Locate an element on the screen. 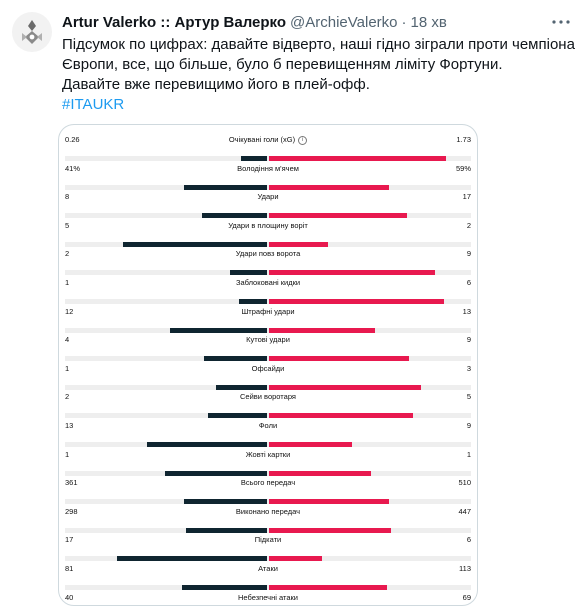 This screenshot has width=585, height=606. timestamp: 18 хв is located at coordinates (428, 22).